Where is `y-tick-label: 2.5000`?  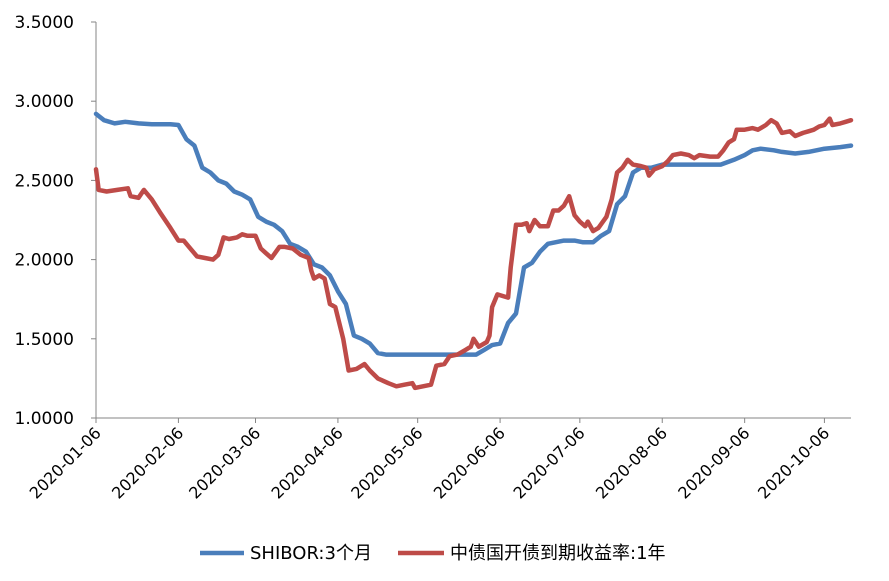 y-tick-label: 2.5000 is located at coordinates (44, 181).